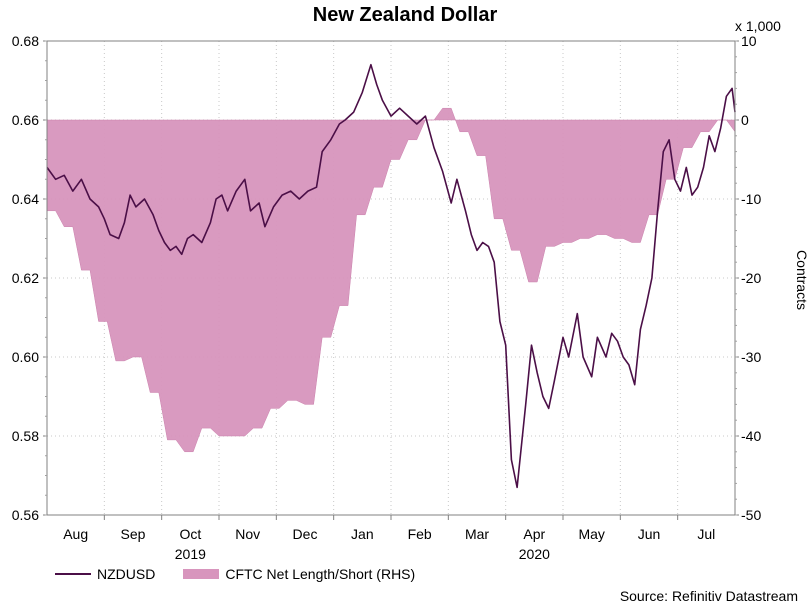  I want to click on month-label: Nov, so click(247, 534).